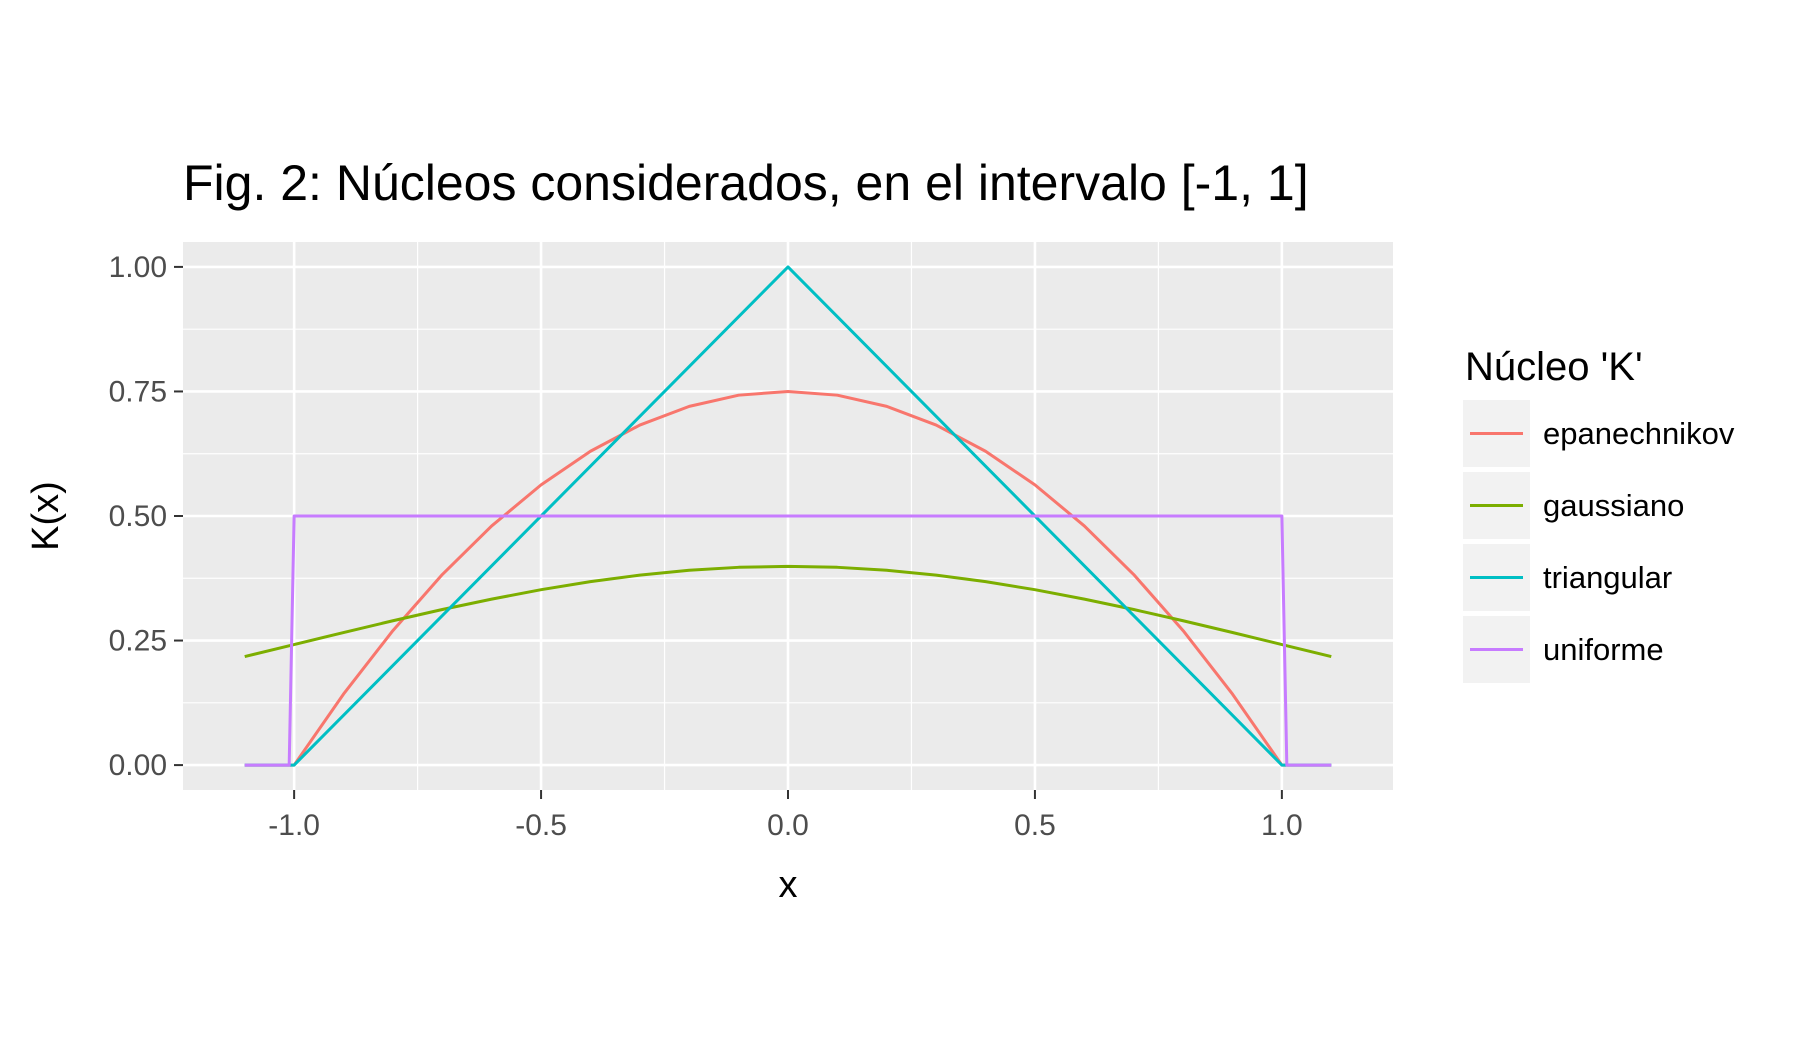  Describe the element at coordinates (138, 641) in the screenshot. I see `y-tick-label: 0.25` at that location.